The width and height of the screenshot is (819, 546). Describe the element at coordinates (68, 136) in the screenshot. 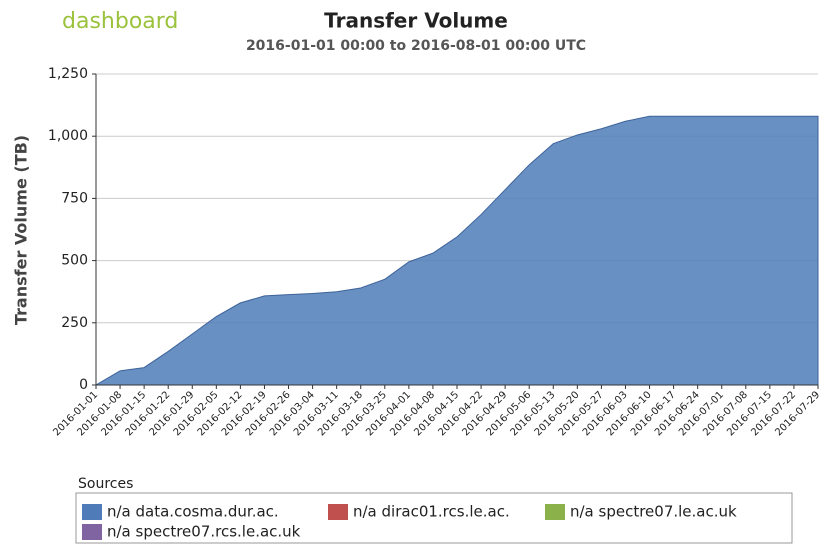

I see `y-tick-label: 1,000` at that location.